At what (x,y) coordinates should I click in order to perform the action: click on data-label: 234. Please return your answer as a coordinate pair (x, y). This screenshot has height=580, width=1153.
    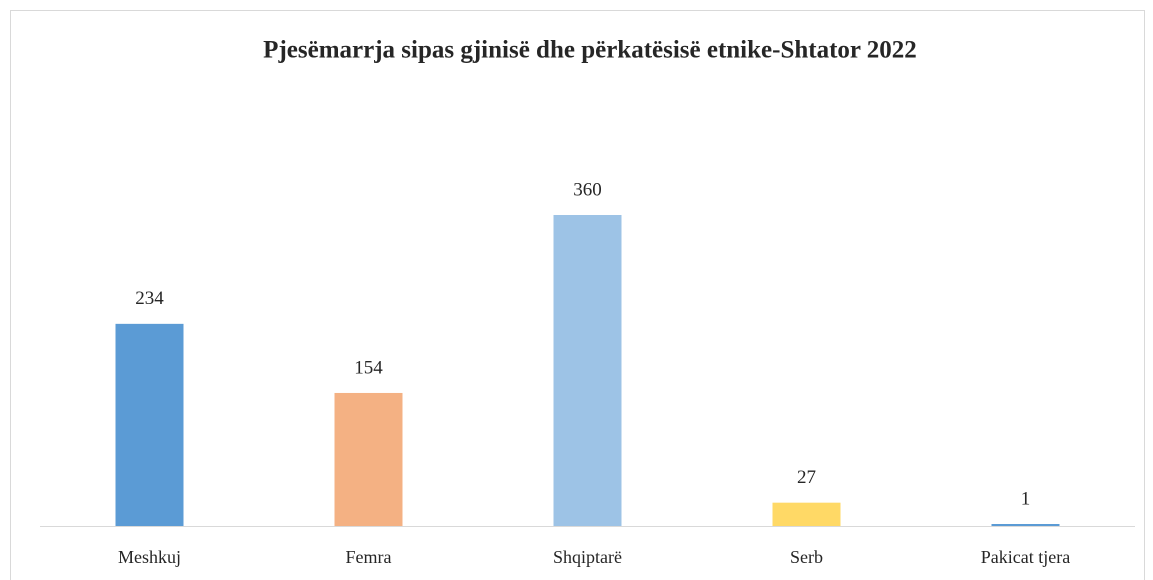
    Looking at the image, I should click on (149, 298).